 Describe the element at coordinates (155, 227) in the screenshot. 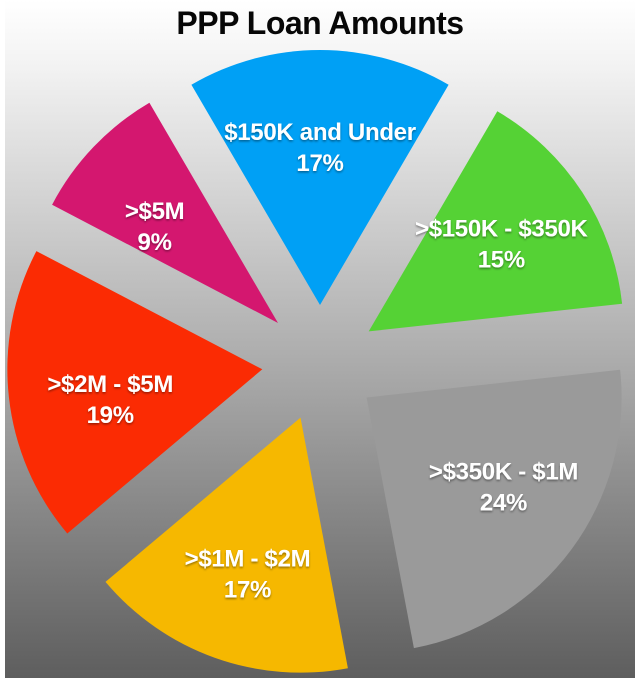

I see `pie-slice-label-6: >$5M 9%` at that location.